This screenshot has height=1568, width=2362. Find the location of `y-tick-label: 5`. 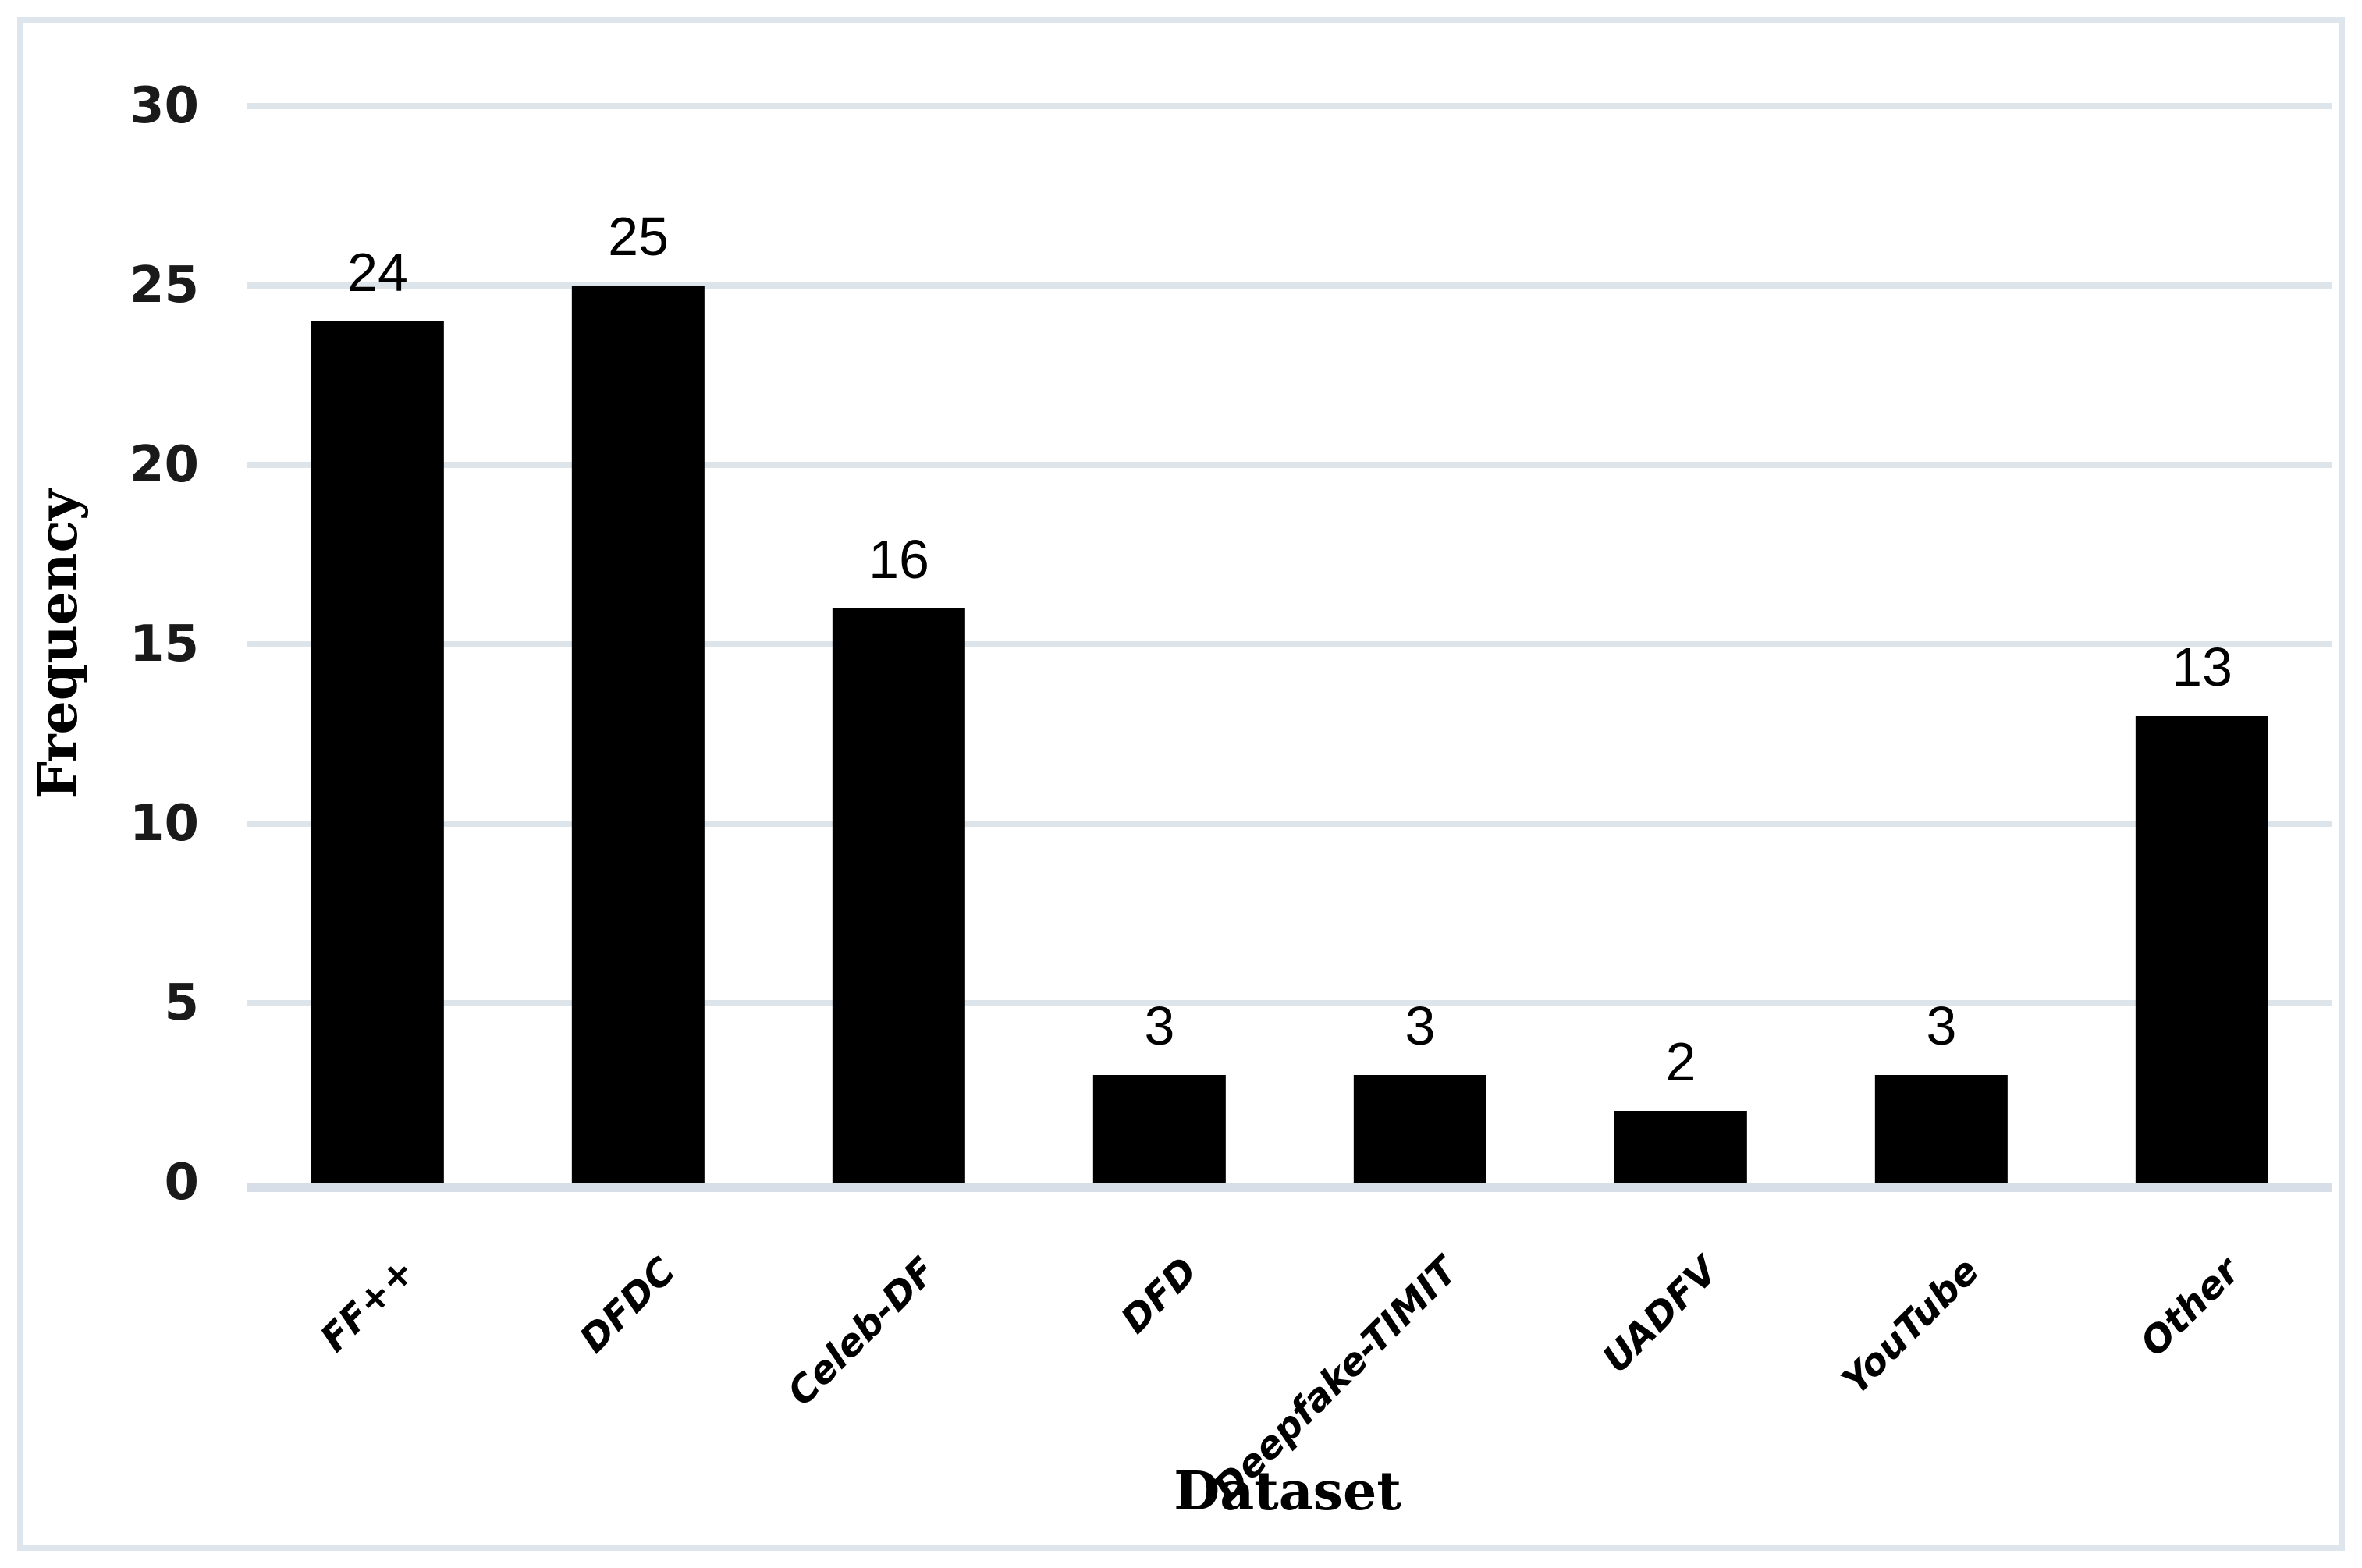

y-tick-label: 5 is located at coordinates (181, 1003).